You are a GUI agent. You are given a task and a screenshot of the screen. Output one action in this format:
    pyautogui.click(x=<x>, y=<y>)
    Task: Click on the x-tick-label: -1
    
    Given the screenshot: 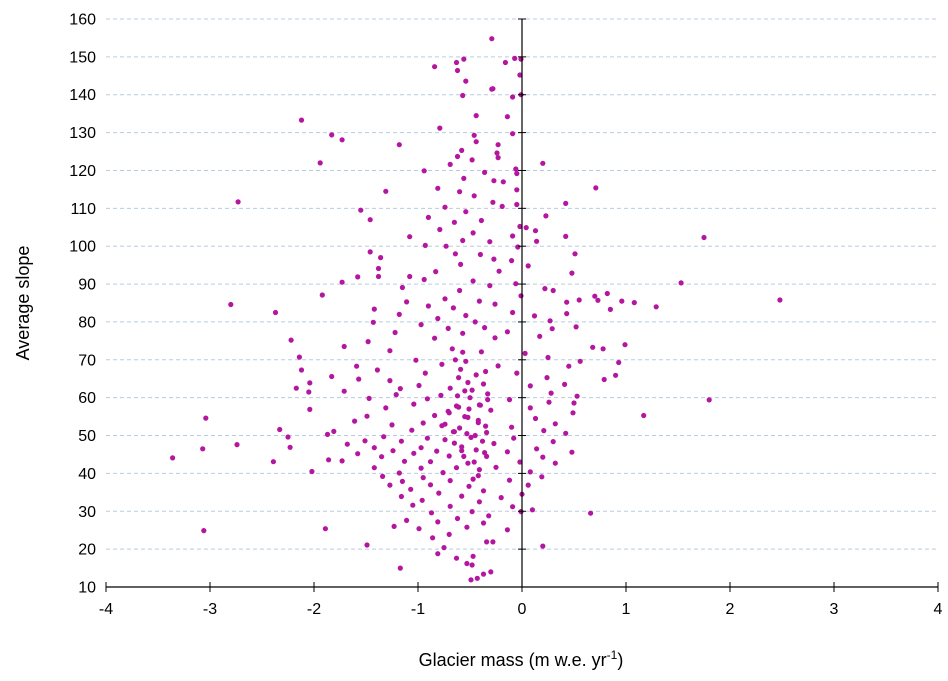 What is the action you would take?
    pyautogui.click(x=418, y=609)
    